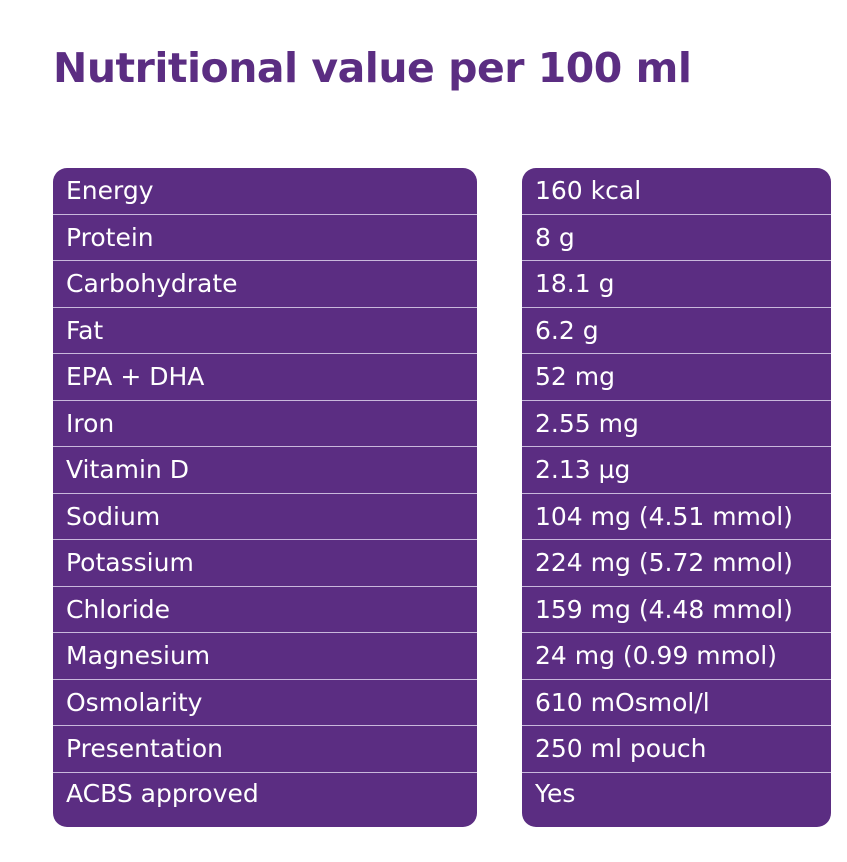 This screenshot has height=862, width=847. Describe the element at coordinates (265, 517) in the screenshot. I see `nutrient-label: Sodium` at that location.